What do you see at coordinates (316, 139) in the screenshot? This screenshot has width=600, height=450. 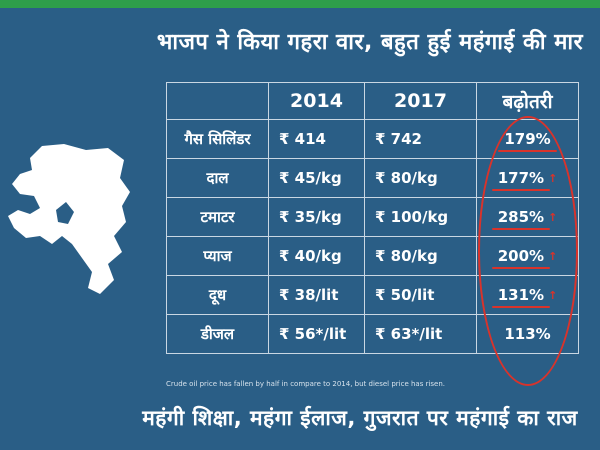 I see `price-2014: ₹ 414` at bounding box center [316, 139].